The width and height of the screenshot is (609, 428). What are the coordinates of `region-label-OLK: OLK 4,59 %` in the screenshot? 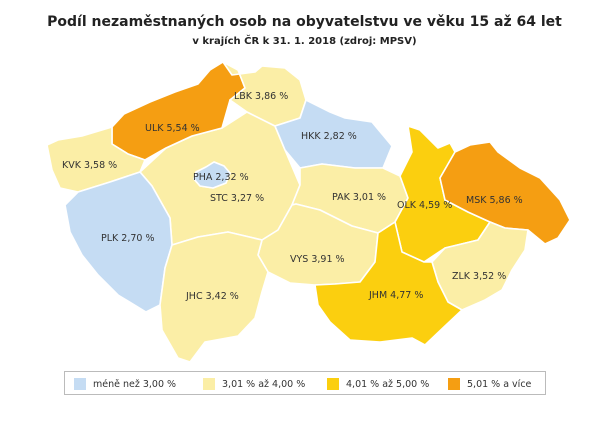 It's located at (424, 205).